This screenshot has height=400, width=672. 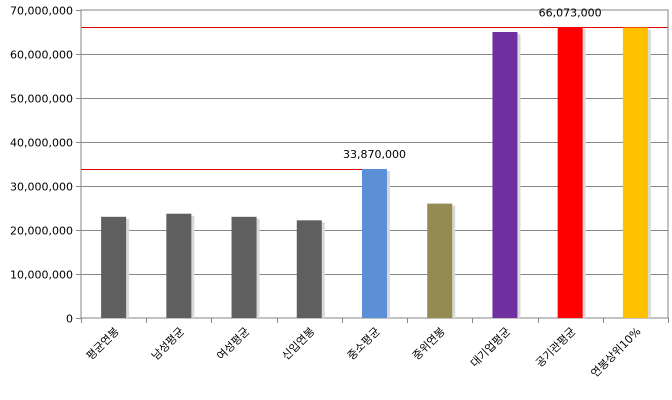 I want to click on data-labels: 33,870,000 66,073,000, so click(x=472, y=83).